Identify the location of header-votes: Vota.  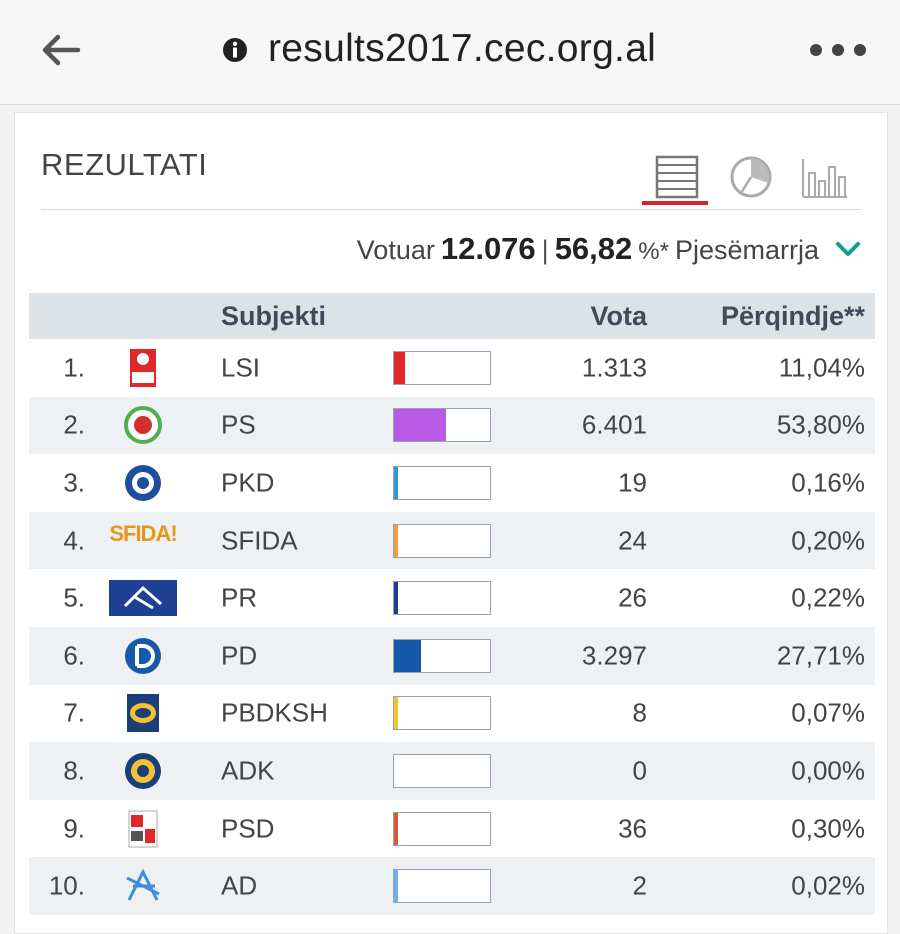
(618, 316).